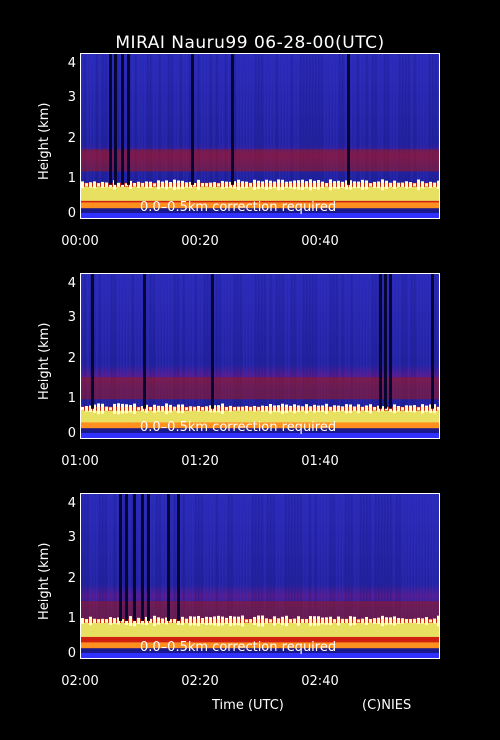  What do you see at coordinates (71, 178) in the screenshot?
I see `ytick: 1` at bounding box center [71, 178].